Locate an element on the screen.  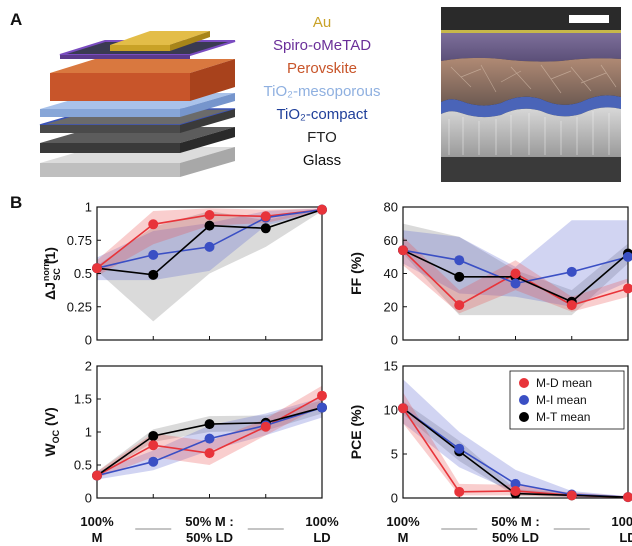
woc-ytick-label: 1 is located at coordinates (88, 432).